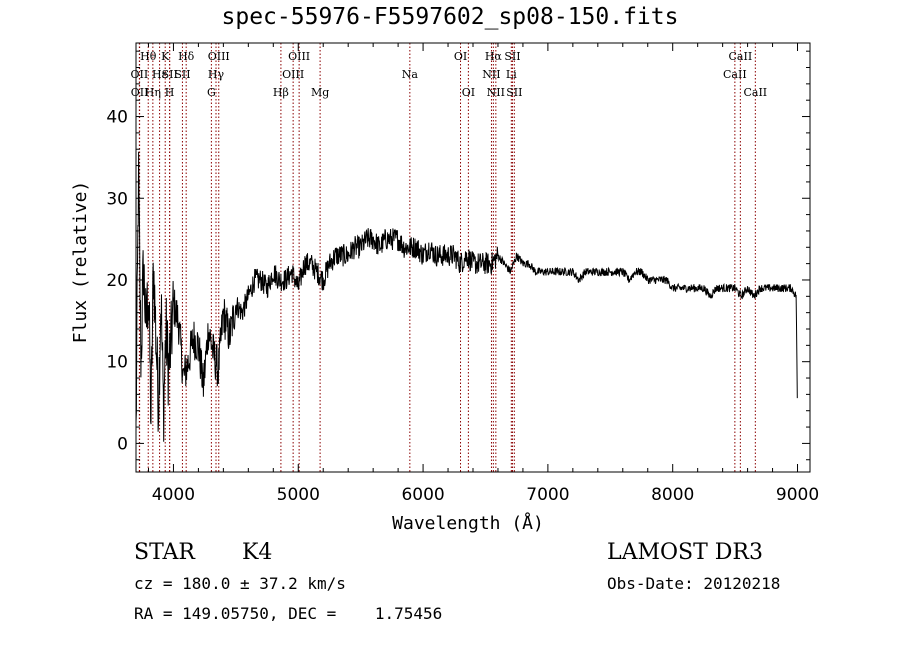 This screenshot has width=900, height=649. What do you see at coordinates (153, 92) in the screenshot?
I see `line-label-3: Hη` at bounding box center [153, 92].